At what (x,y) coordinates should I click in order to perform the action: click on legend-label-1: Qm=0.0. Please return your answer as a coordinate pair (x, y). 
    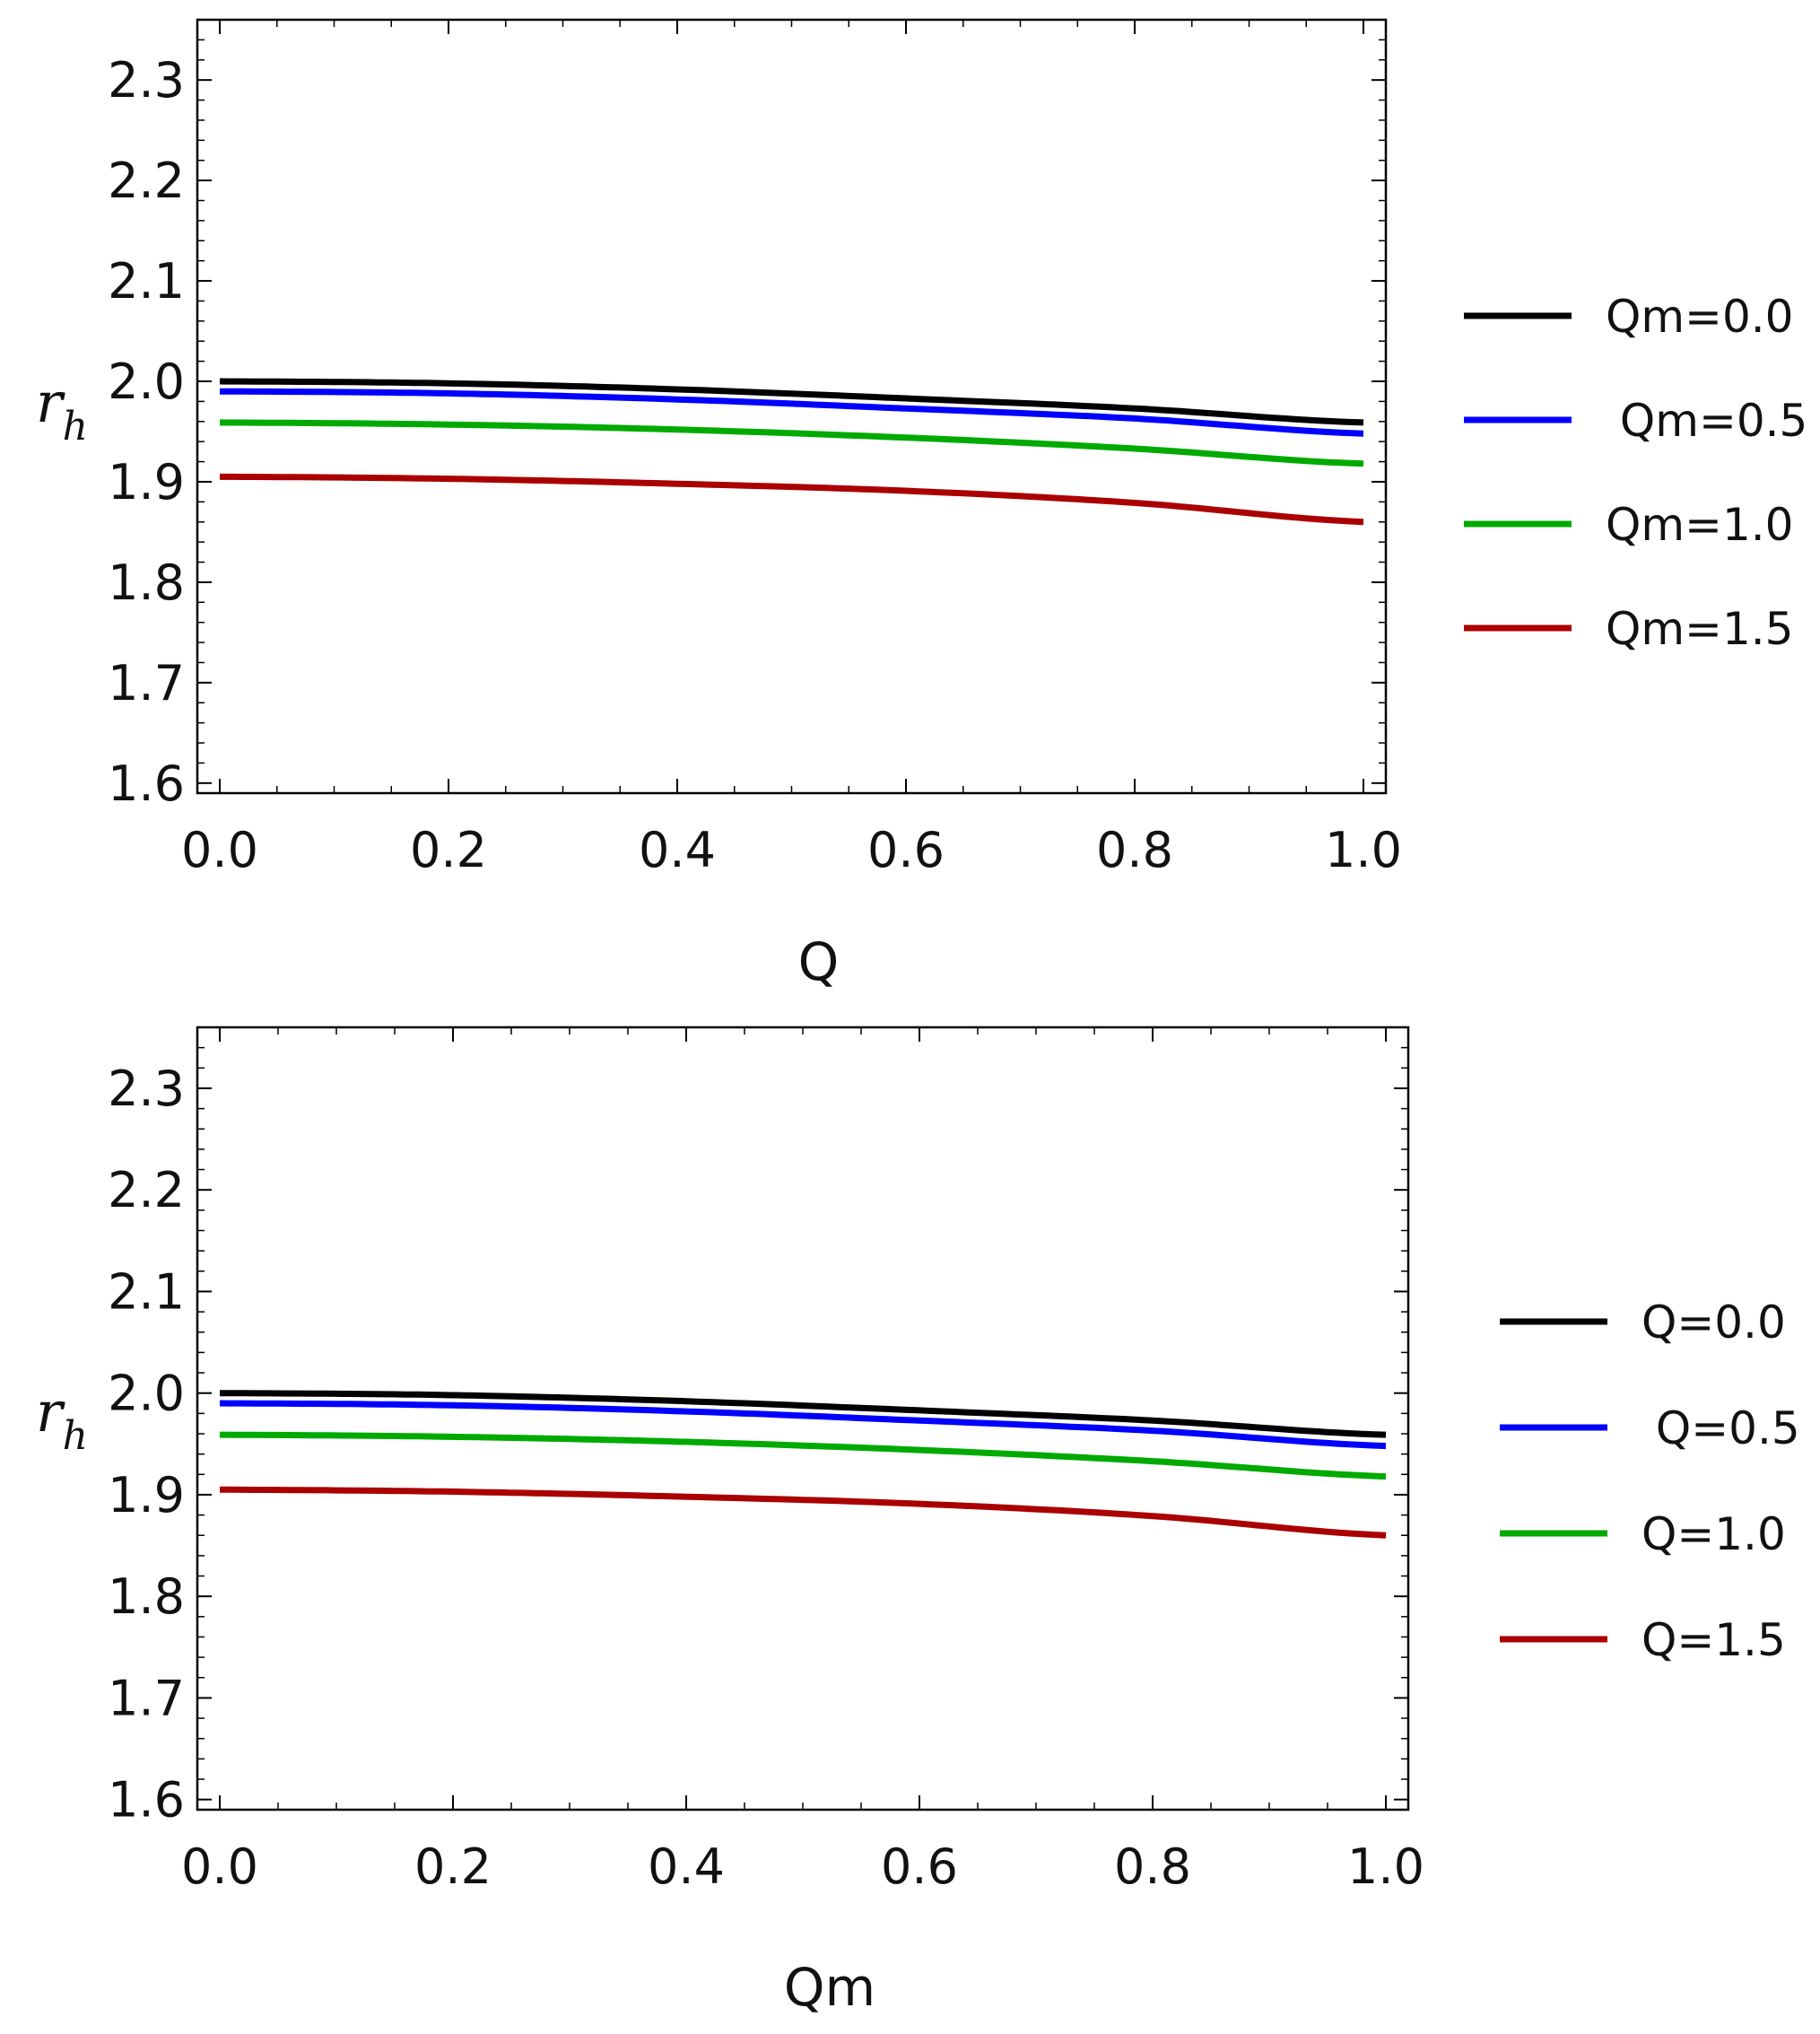
    Looking at the image, I should click on (1699, 317).